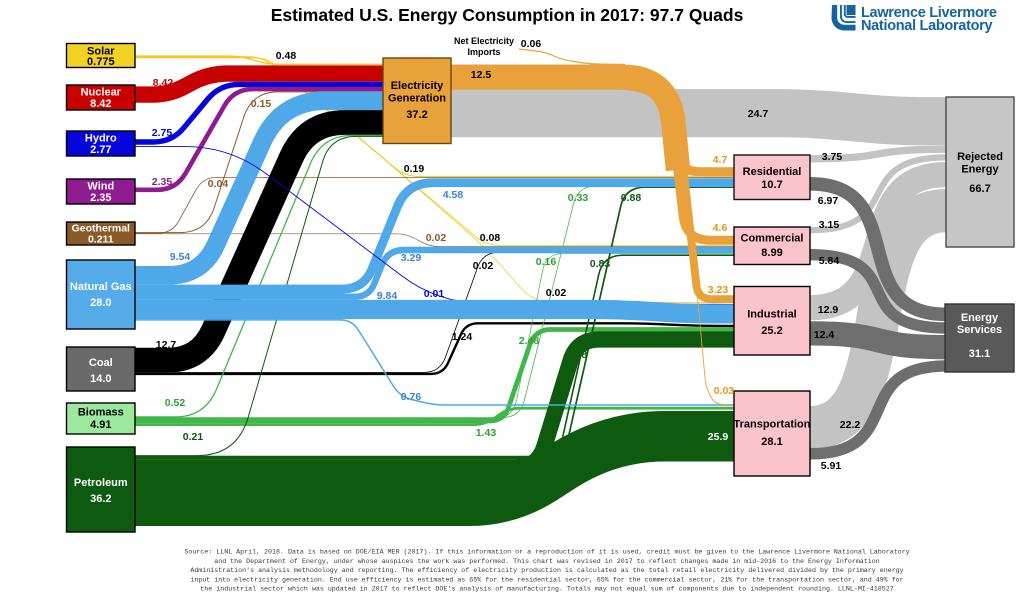 The height and width of the screenshot is (595, 1024). I want to click on svg-text: 5.91, so click(831, 466).